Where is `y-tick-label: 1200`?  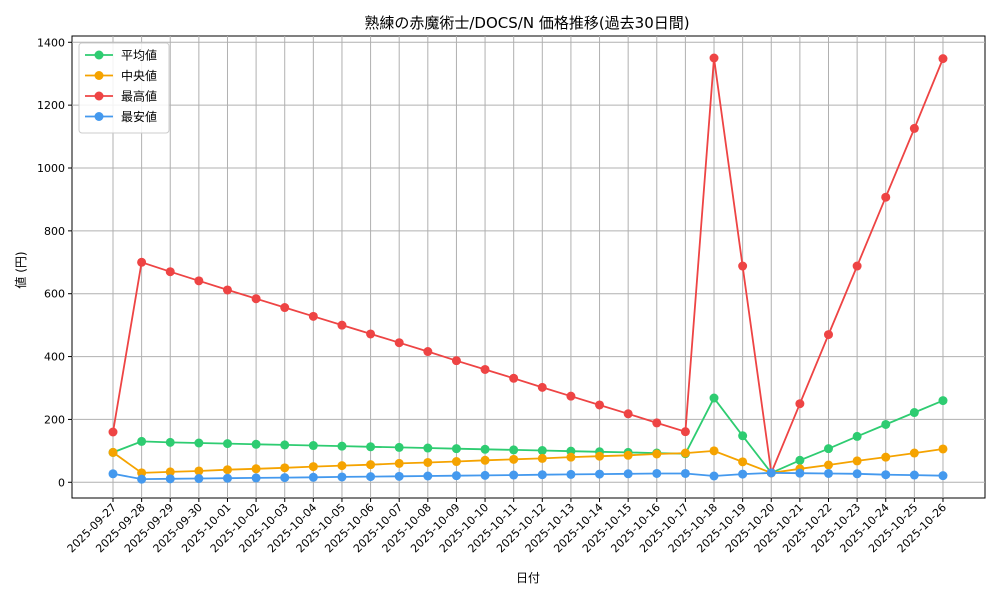 y-tick-label: 1200 is located at coordinates (51, 105).